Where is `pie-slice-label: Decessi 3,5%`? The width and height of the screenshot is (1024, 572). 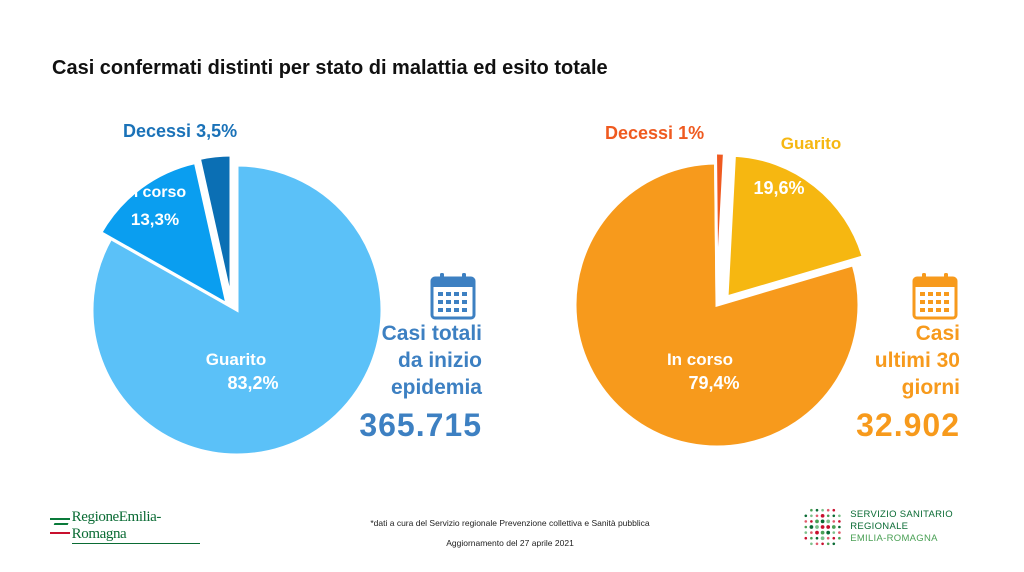 pie-slice-label: Decessi 3,5% is located at coordinates (180, 131).